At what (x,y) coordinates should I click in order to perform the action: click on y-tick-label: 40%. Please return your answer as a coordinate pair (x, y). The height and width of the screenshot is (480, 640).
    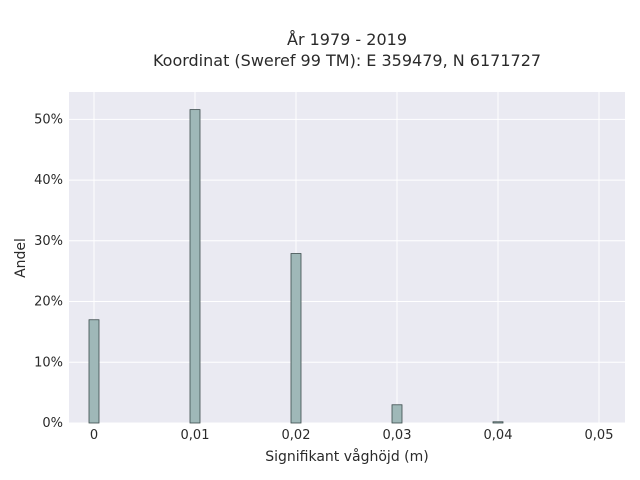
    Looking at the image, I should click on (48, 180).